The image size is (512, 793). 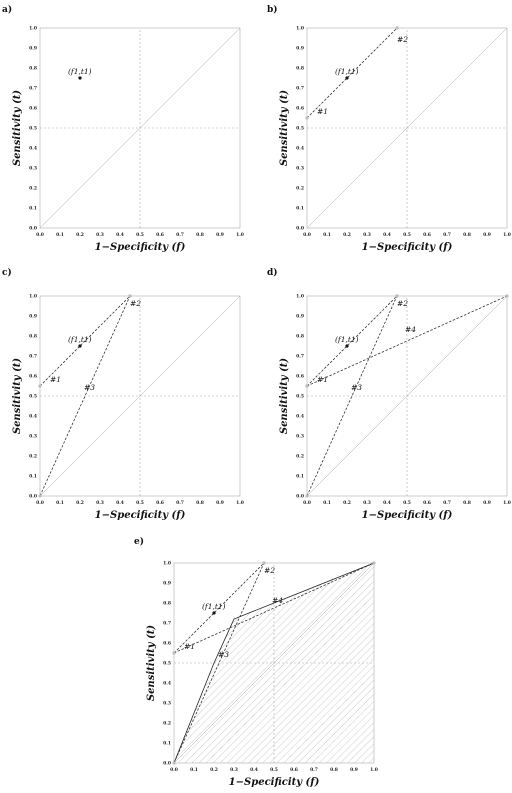 What do you see at coordinates (220, 503) in the screenshot?
I see `x-tick-label: 0.9` at bounding box center [220, 503].